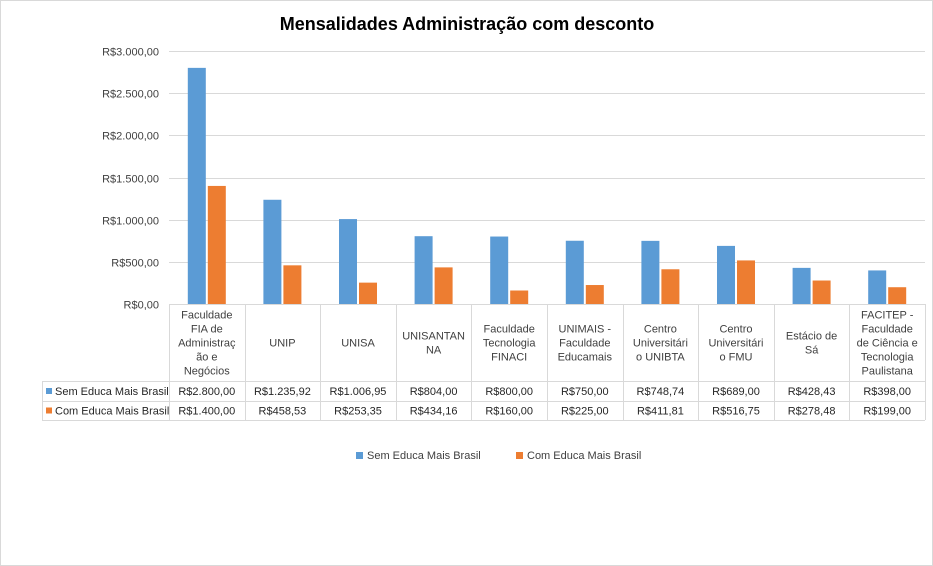 Image resolution: width=933 pixels, height=566 pixels. What do you see at coordinates (434, 392) in the screenshot?
I see `data-label: R$804,00` at bounding box center [434, 392].